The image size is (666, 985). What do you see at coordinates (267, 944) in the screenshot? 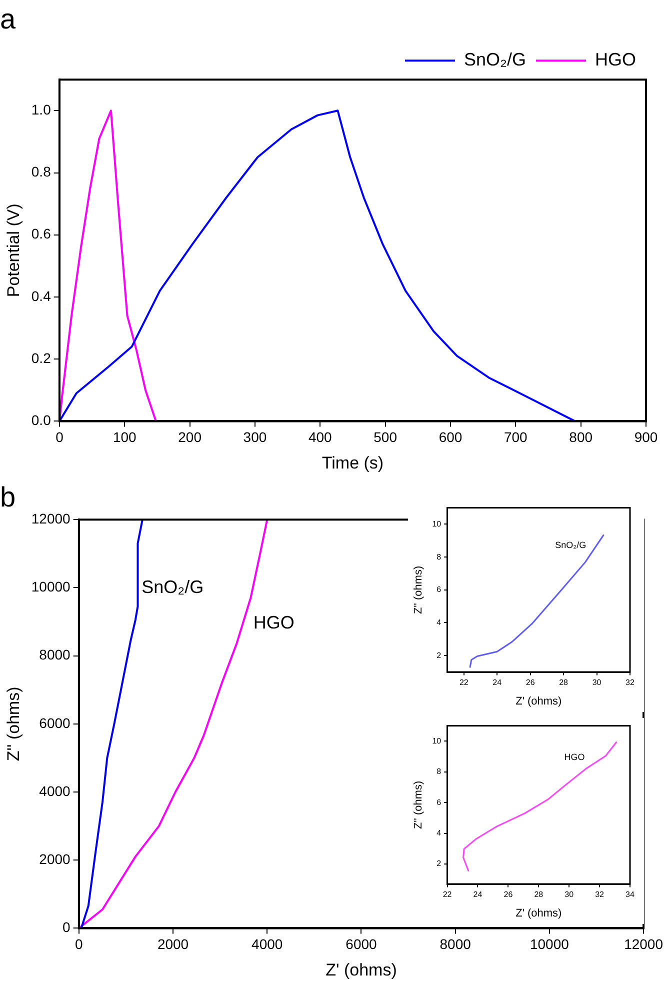
I see `x-tick-label: 4000` at bounding box center [267, 944].